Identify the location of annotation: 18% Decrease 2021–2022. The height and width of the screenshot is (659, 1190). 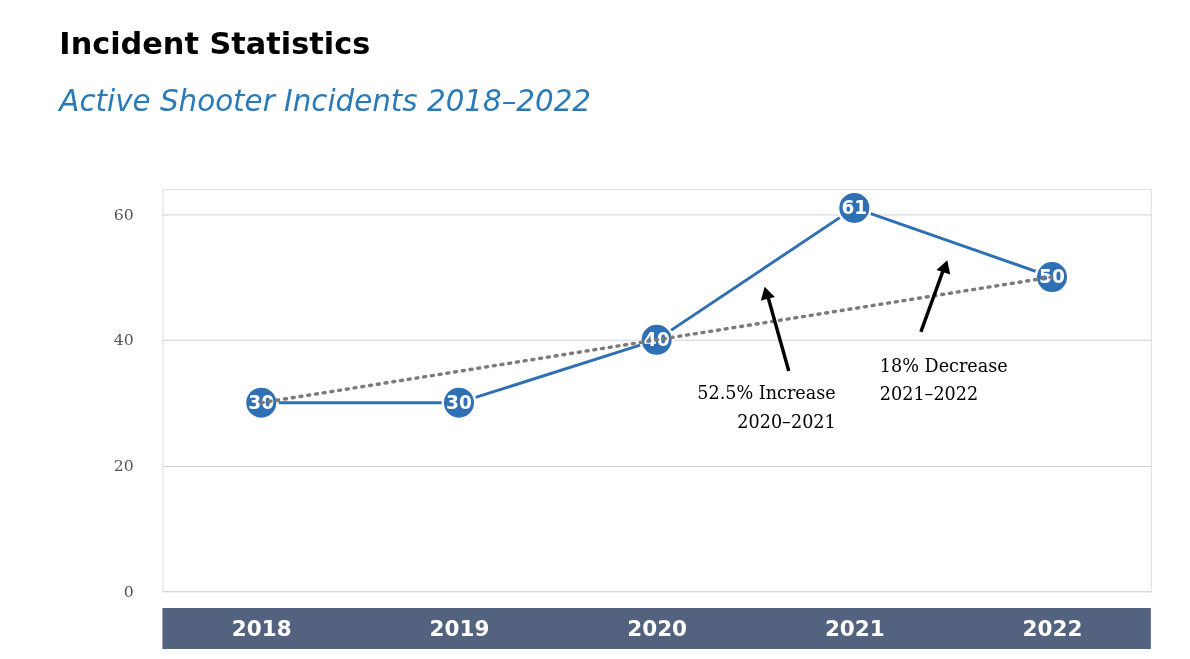
(943, 380).